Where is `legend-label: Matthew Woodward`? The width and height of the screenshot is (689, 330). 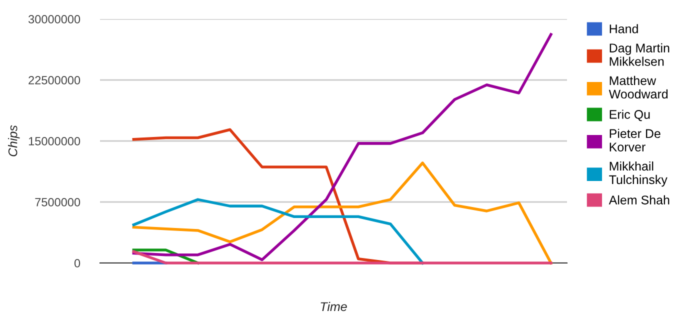 legend-label: Matthew Woodward is located at coordinates (638, 87).